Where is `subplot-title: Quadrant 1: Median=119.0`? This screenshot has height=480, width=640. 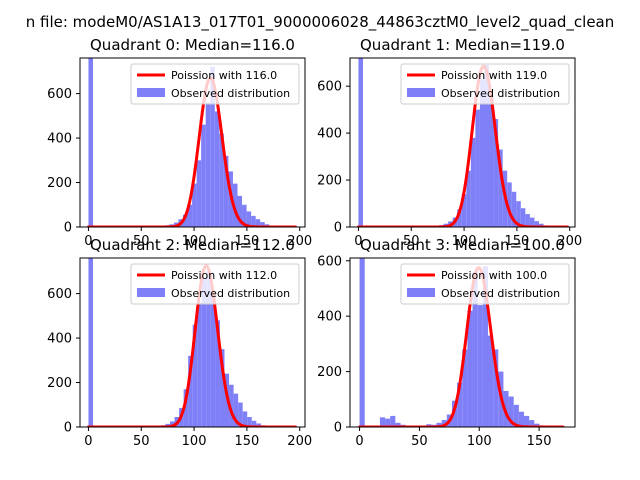
subplot-title: Quadrant 1: Median=119.0 is located at coordinates (462, 45).